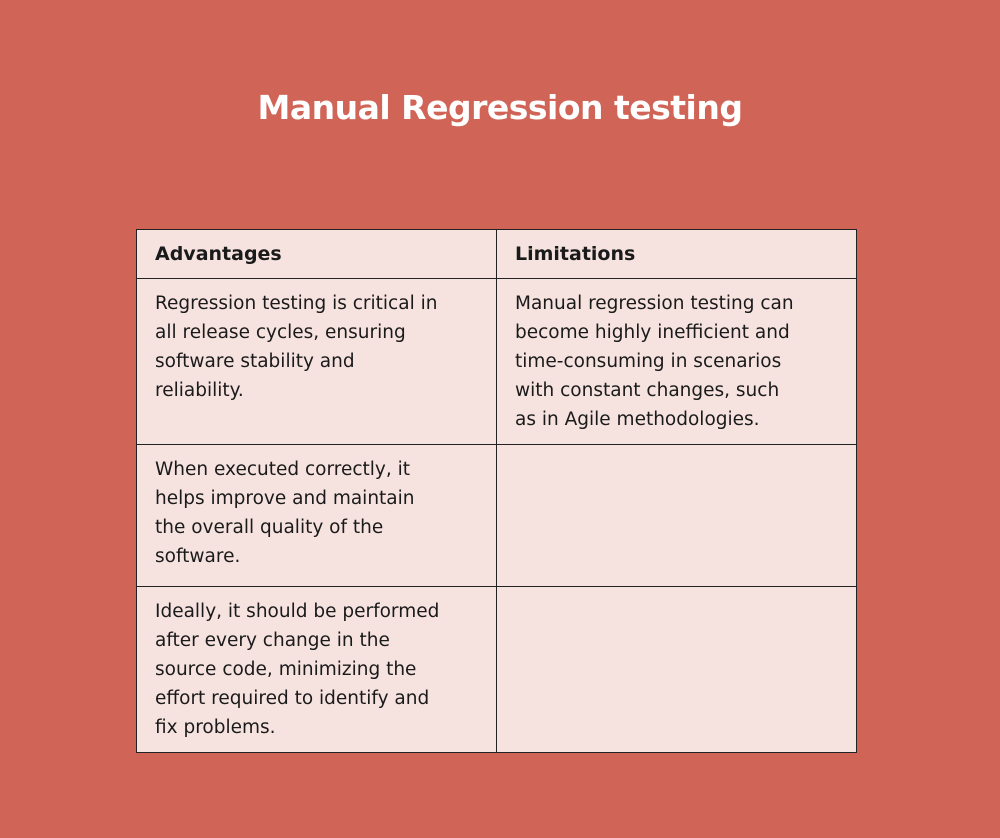 Image resolution: width=1000 pixels, height=838 pixels. What do you see at coordinates (297, 611) in the screenshot?
I see `text-line: Ideally, it should be performed` at bounding box center [297, 611].